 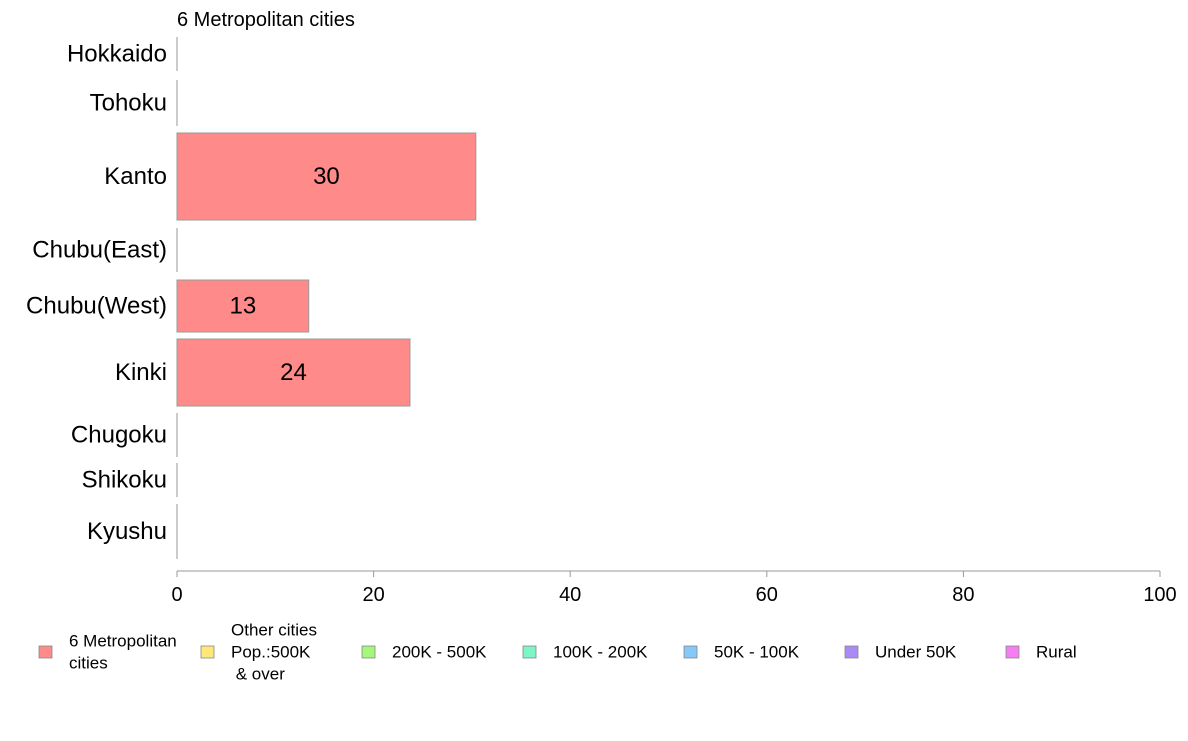 I want to click on category-label: Chubu(East), so click(x=99, y=250).